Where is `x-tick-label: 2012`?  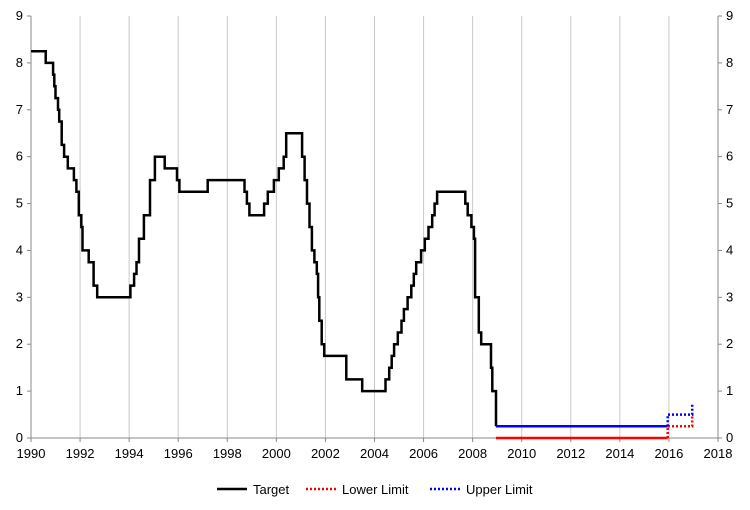
x-tick-label: 2012 is located at coordinates (570, 453).